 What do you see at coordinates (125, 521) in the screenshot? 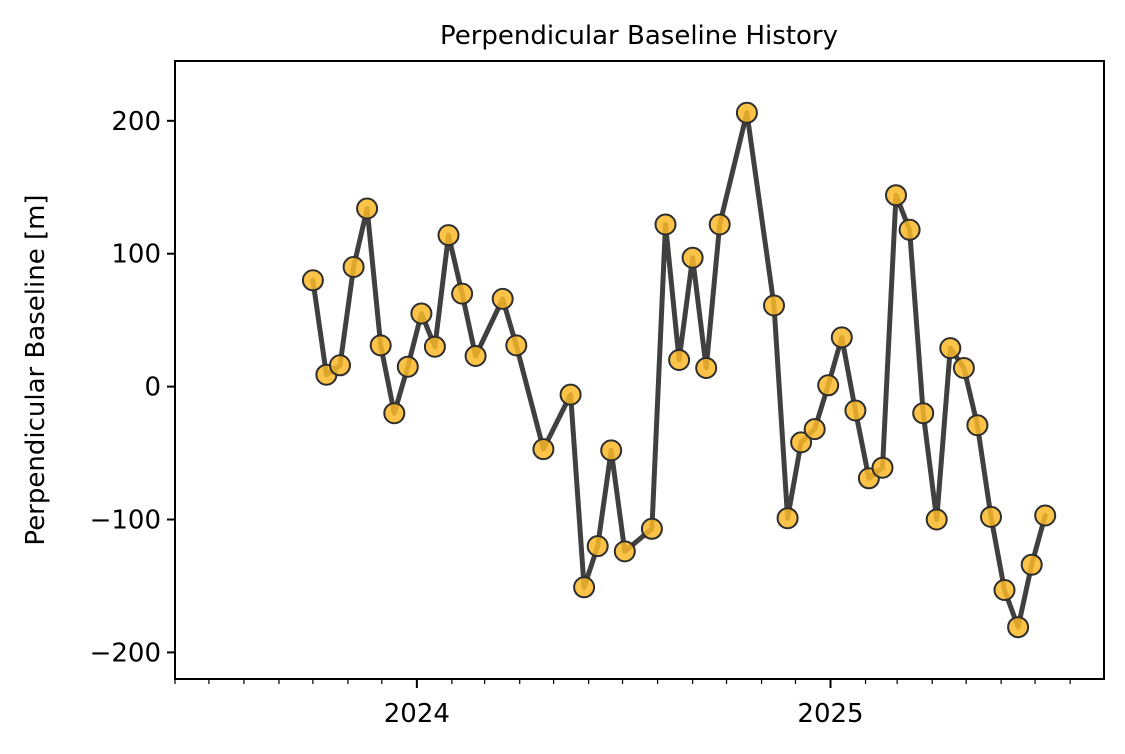
I see `y-tick-label: −100` at bounding box center [125, 521].